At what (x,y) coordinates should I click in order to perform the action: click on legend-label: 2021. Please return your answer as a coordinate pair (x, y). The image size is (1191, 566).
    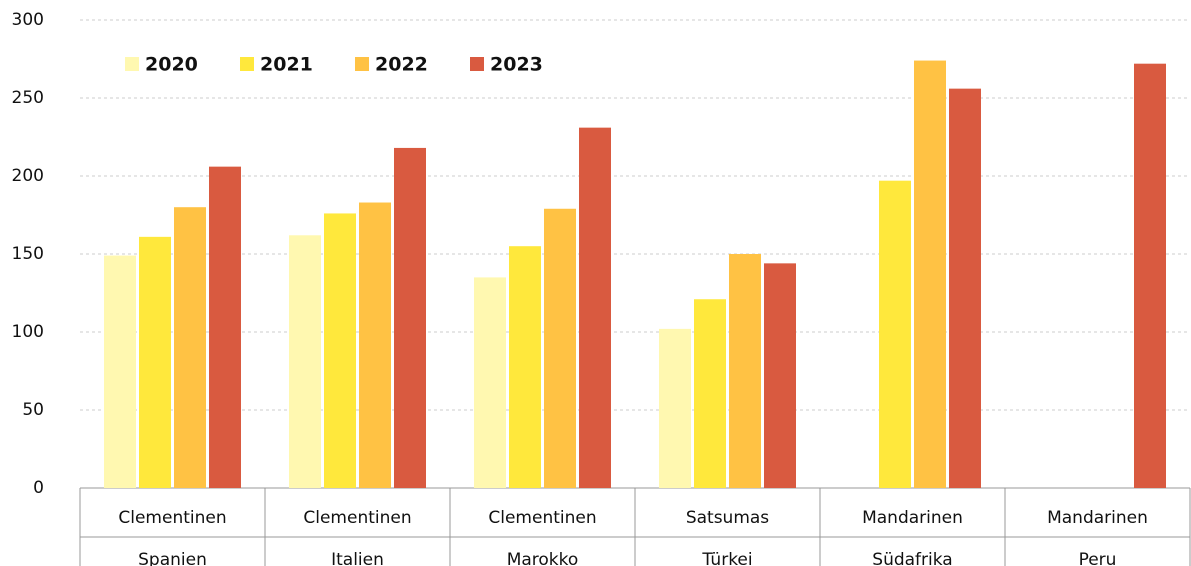
    Looking at the image, I should click on (286, 65).